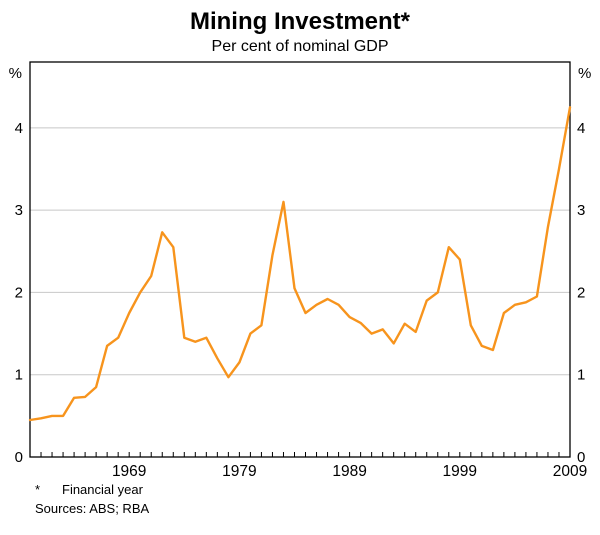 Image resolution: width=600 pixels, height=535 pixels. What do you see at coordinates (102, 489) in the screenshot?
I see `footnote-text: Financial year` at bounding box center [102, 489].